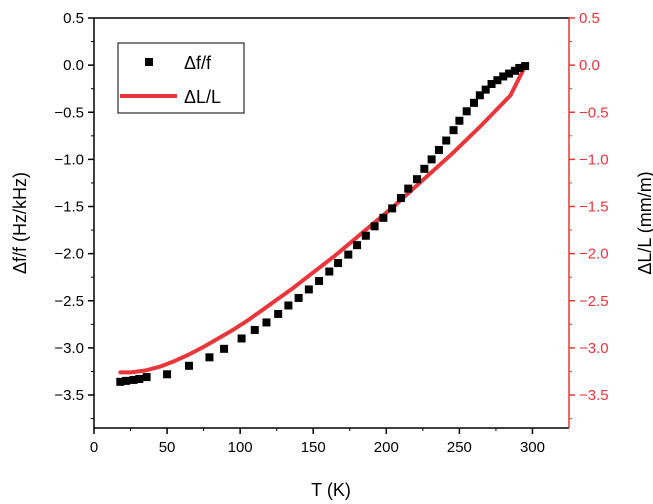  Describe the element at coordinates (594, 348) in the screenshot. I see `y2-tick-label: −3.0` at that location.